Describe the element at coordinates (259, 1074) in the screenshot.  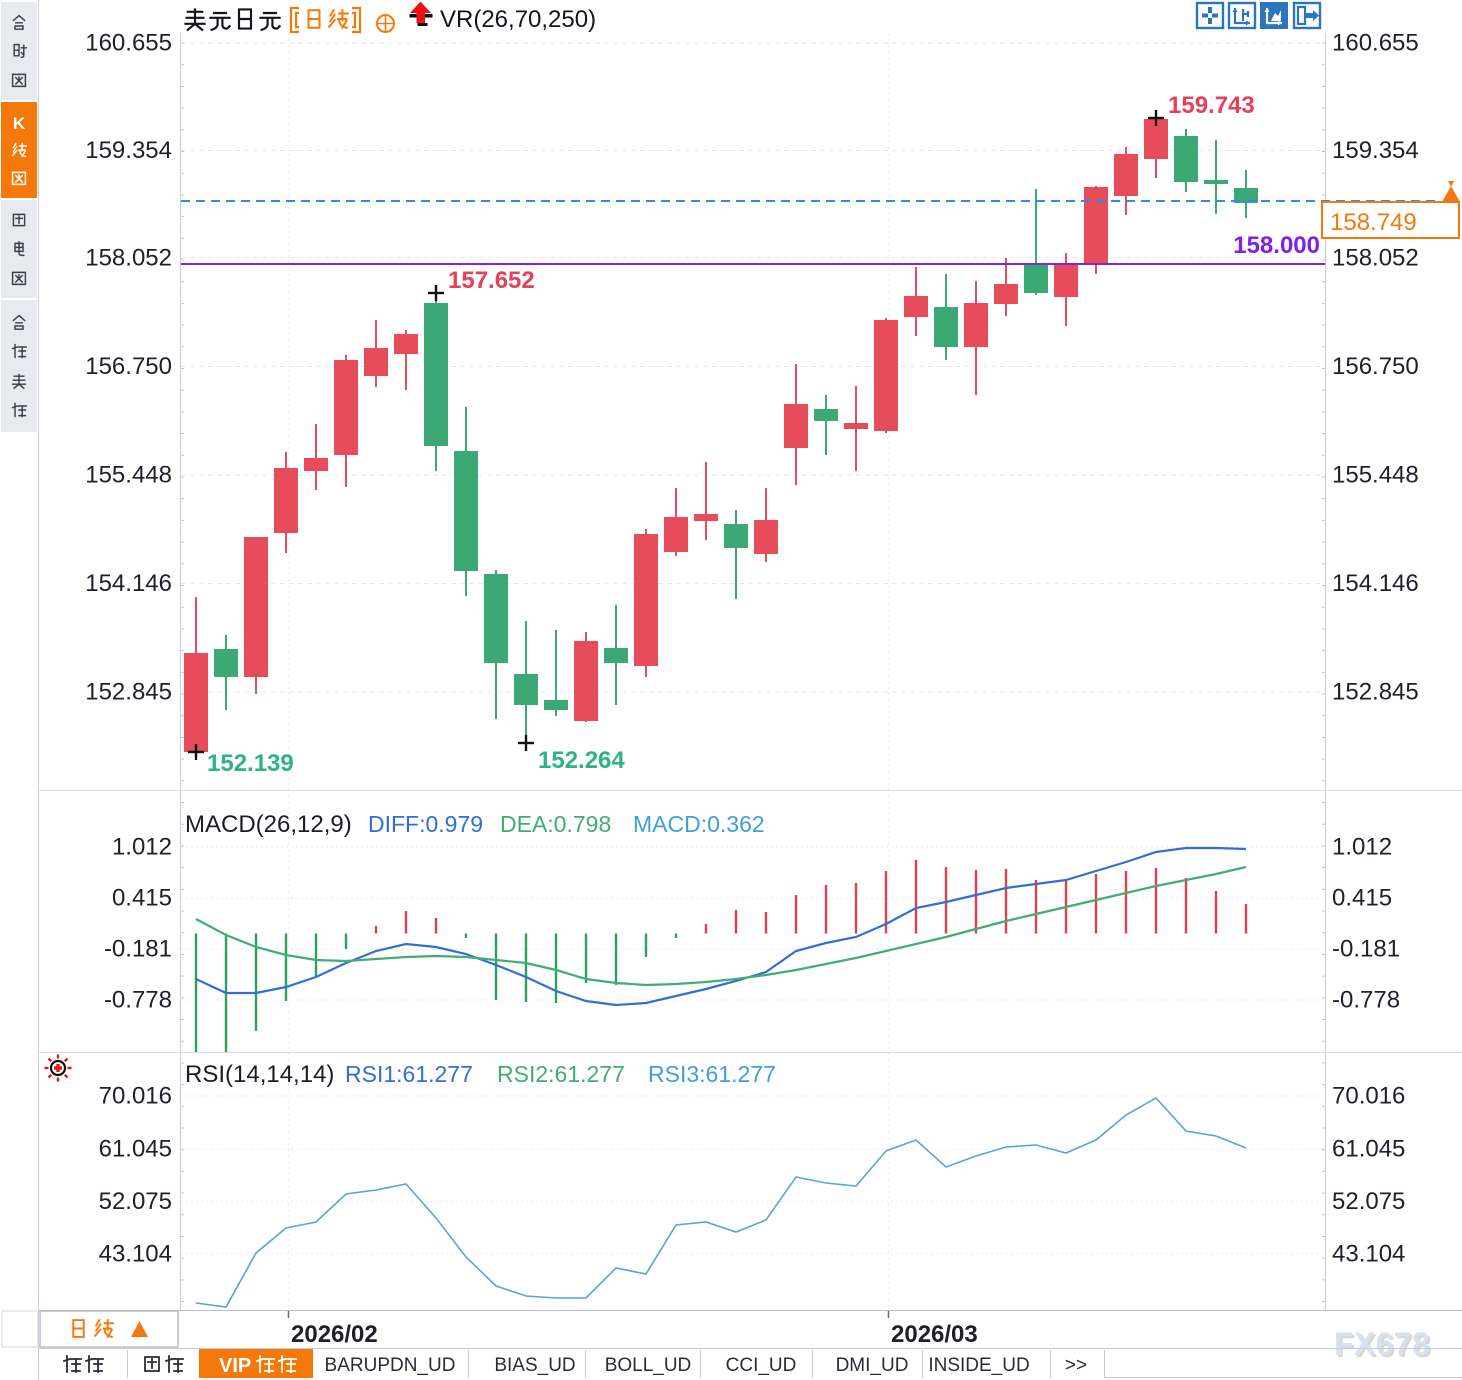
I see `svg-text: RSI(14,14,14)` at that location.